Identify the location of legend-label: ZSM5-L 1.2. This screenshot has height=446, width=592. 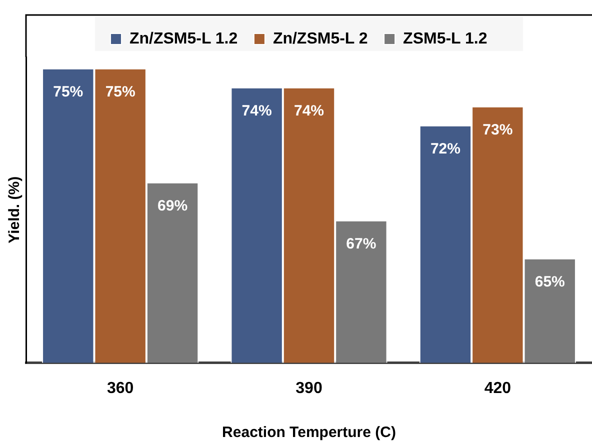
(445, 39).